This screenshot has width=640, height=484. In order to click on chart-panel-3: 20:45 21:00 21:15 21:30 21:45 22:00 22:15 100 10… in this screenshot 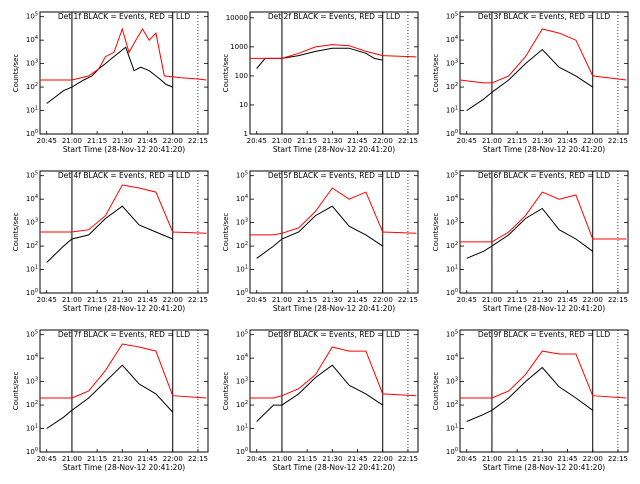, I will do `click(530, 82)`.